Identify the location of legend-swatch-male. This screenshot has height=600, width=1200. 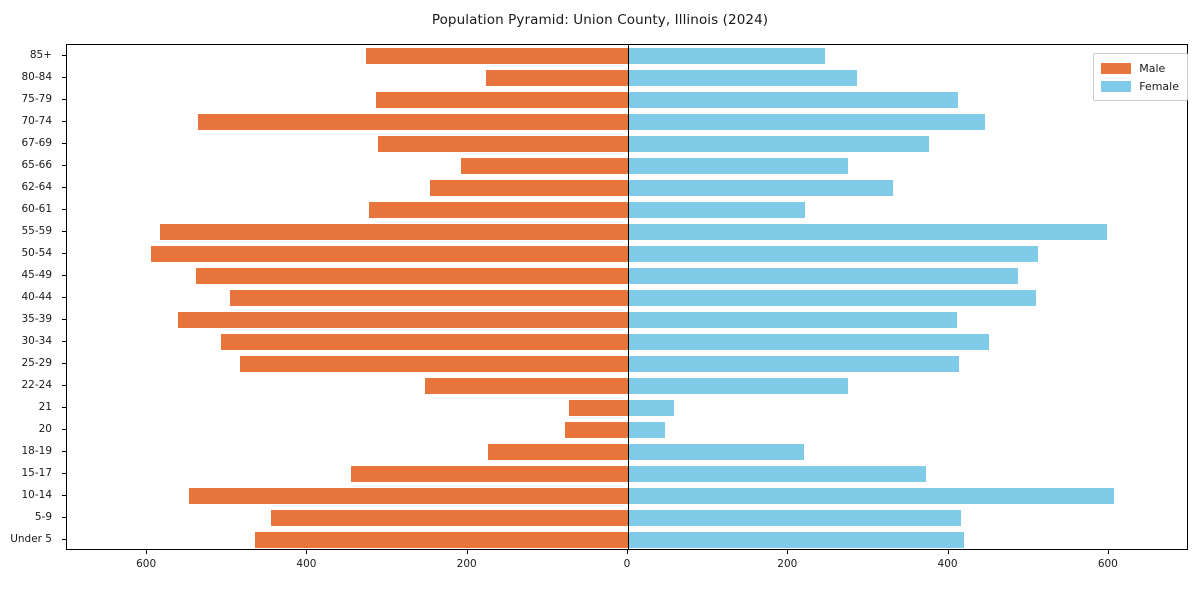
(1116, 68).